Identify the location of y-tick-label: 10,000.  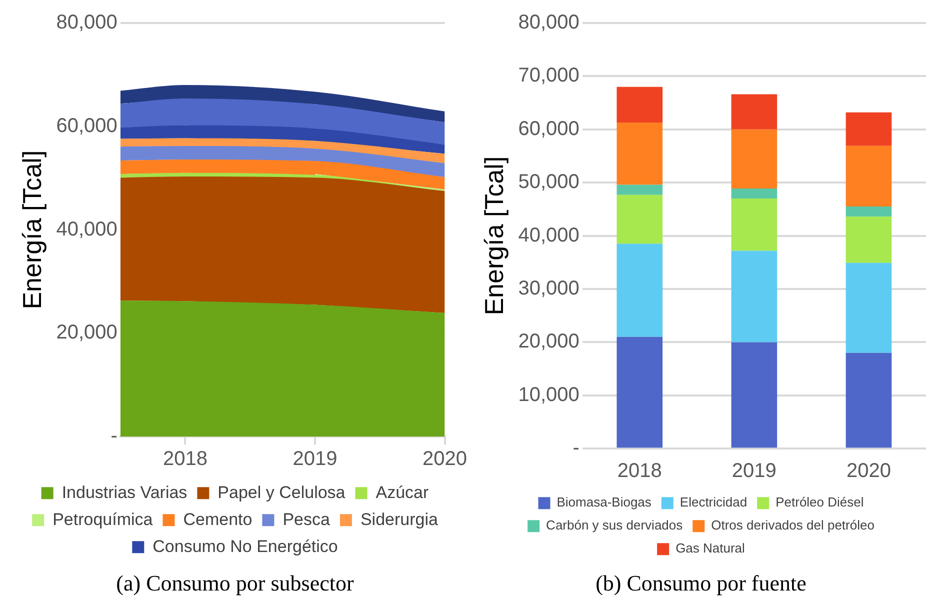
(549, 395).